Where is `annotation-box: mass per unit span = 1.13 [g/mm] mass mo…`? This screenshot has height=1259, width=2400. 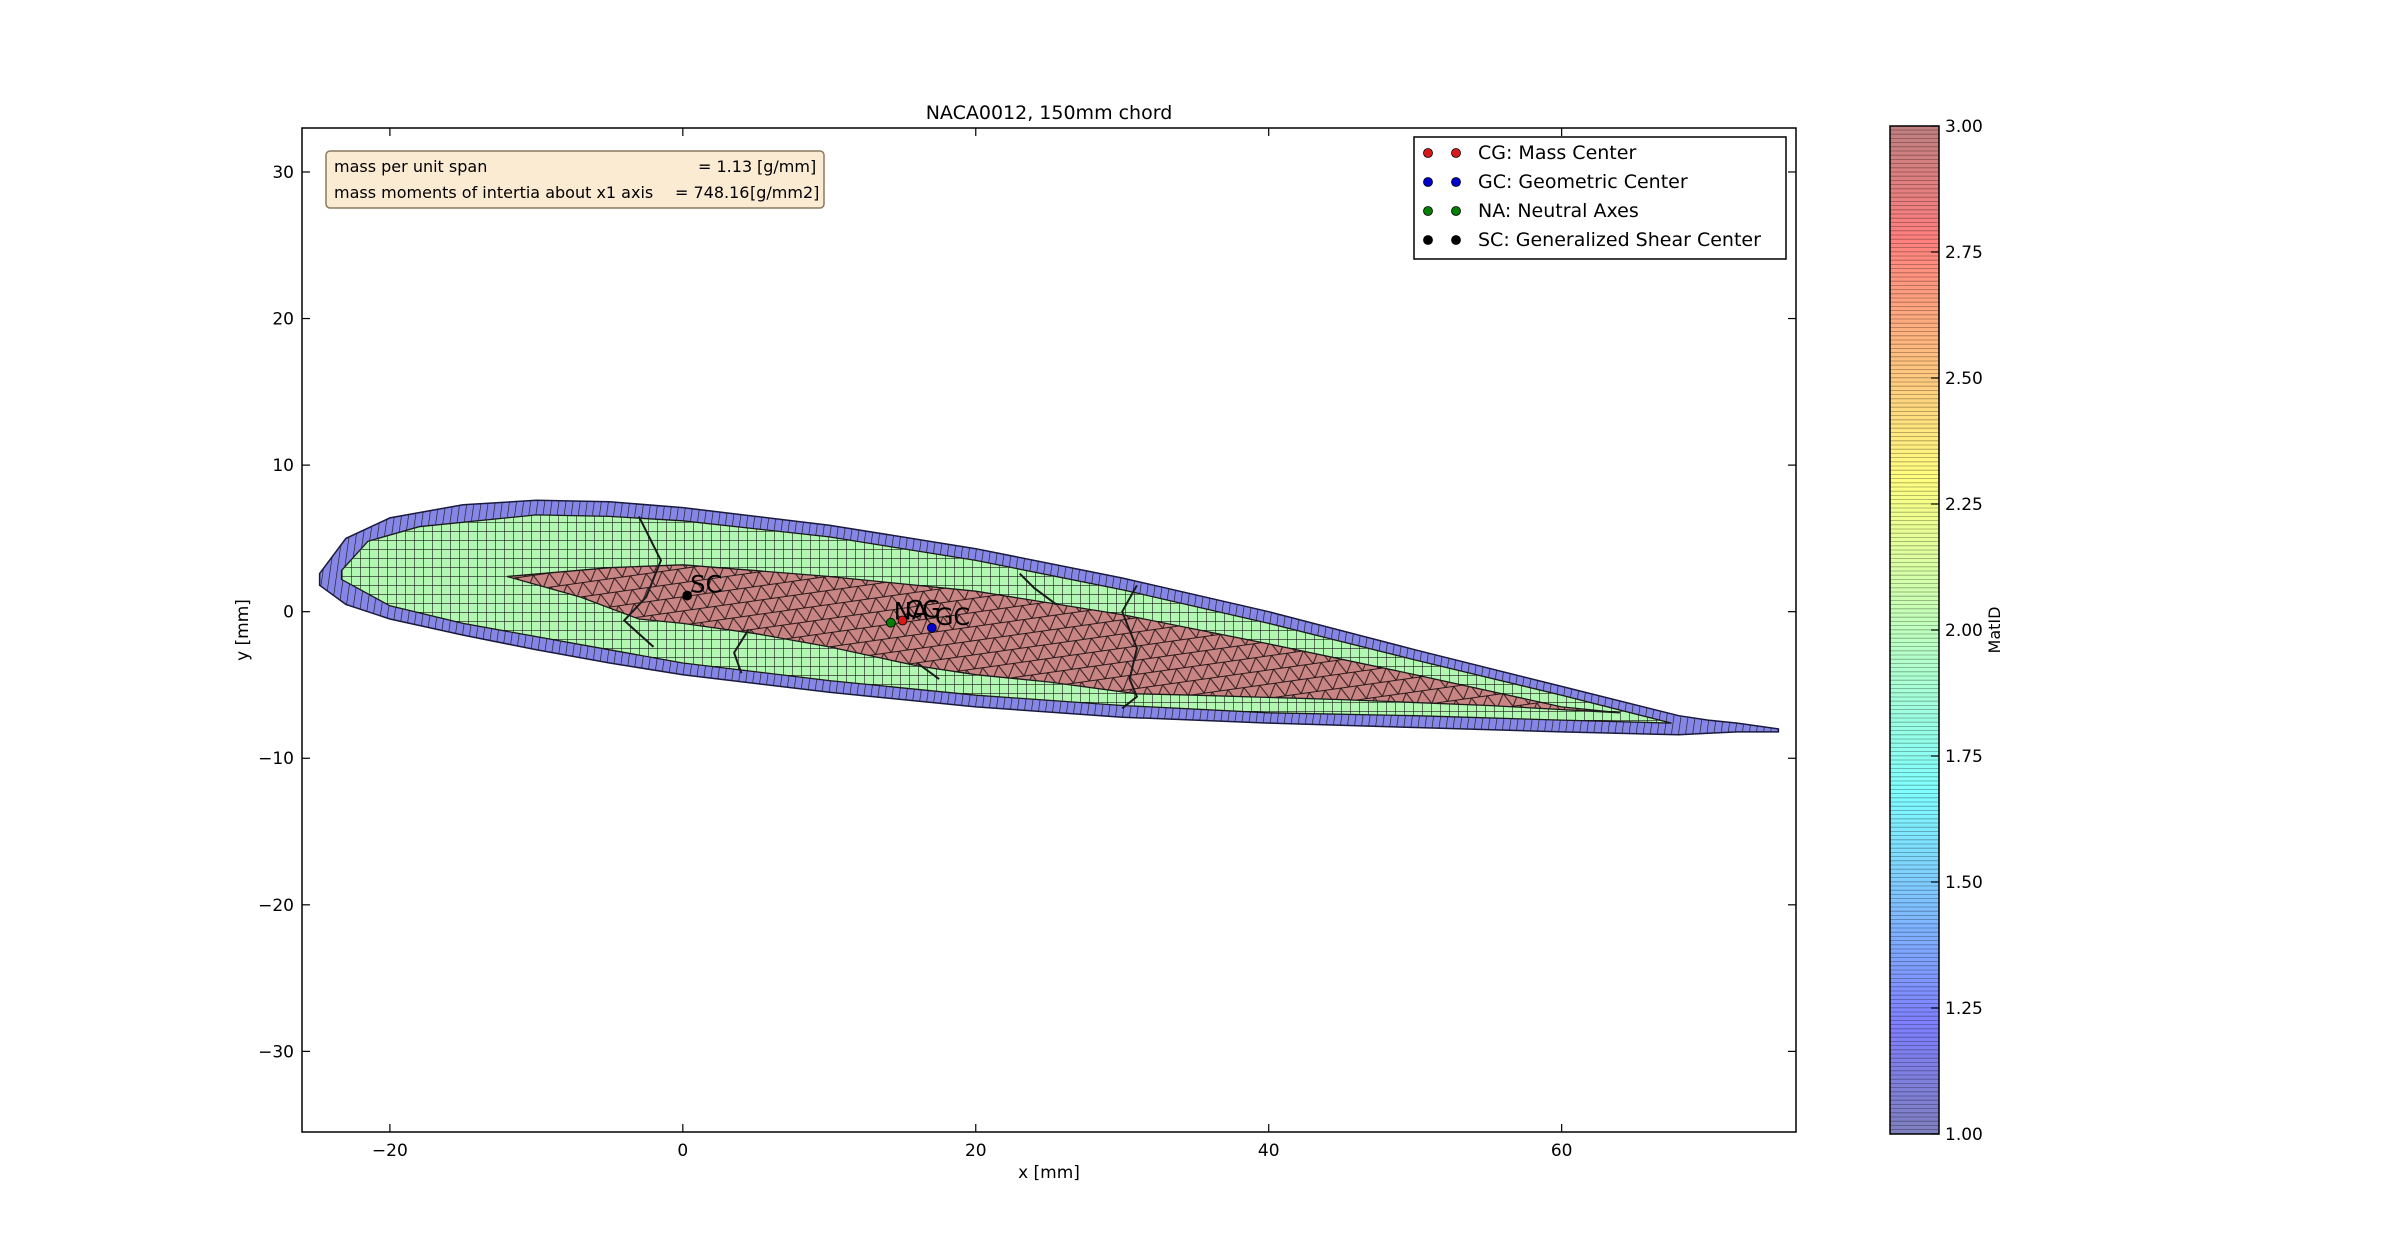 annotation-box: mass per unit span = 1.13 [g/mm] mass mo… is located at coordinates (575, 179).